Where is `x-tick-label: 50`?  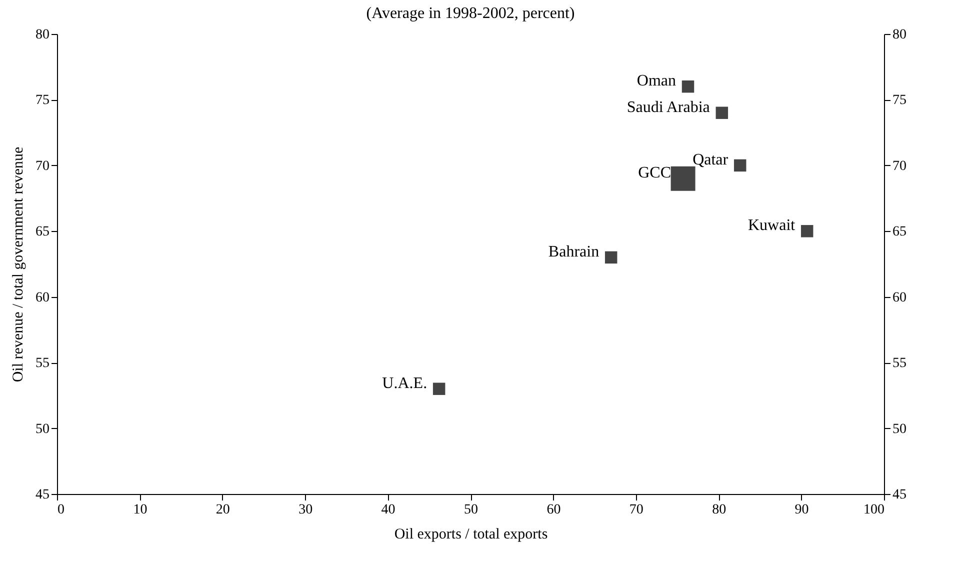 x-tick-label: 50 is located at coordinates (471, 510).